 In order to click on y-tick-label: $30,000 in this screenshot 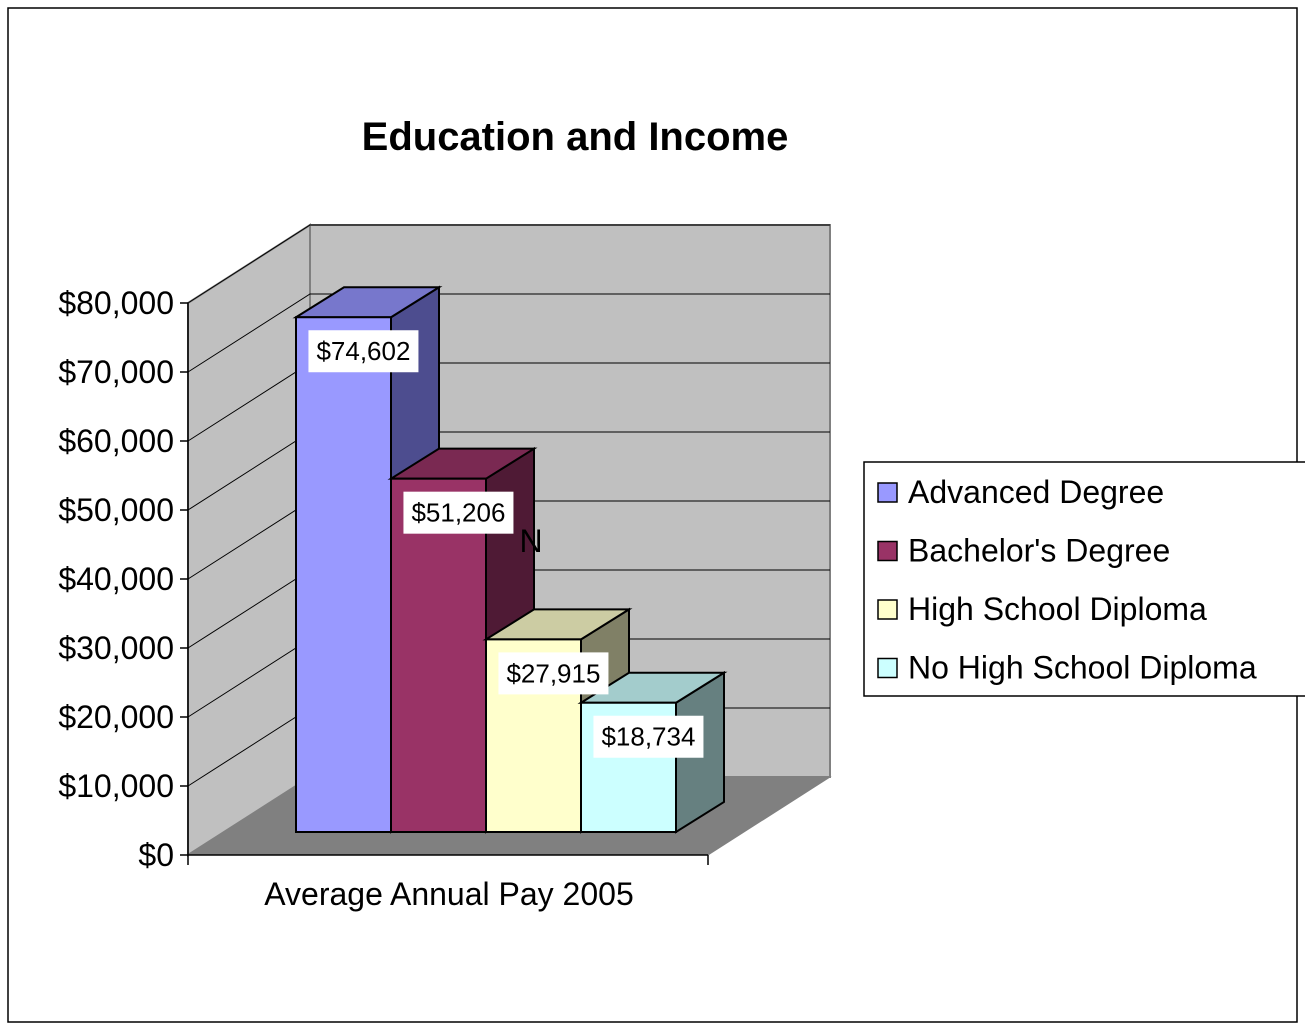, I will do `click(116, 648)`.